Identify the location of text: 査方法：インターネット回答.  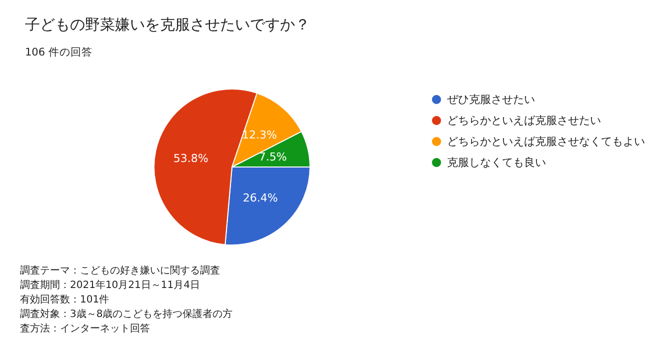
(85, 328).